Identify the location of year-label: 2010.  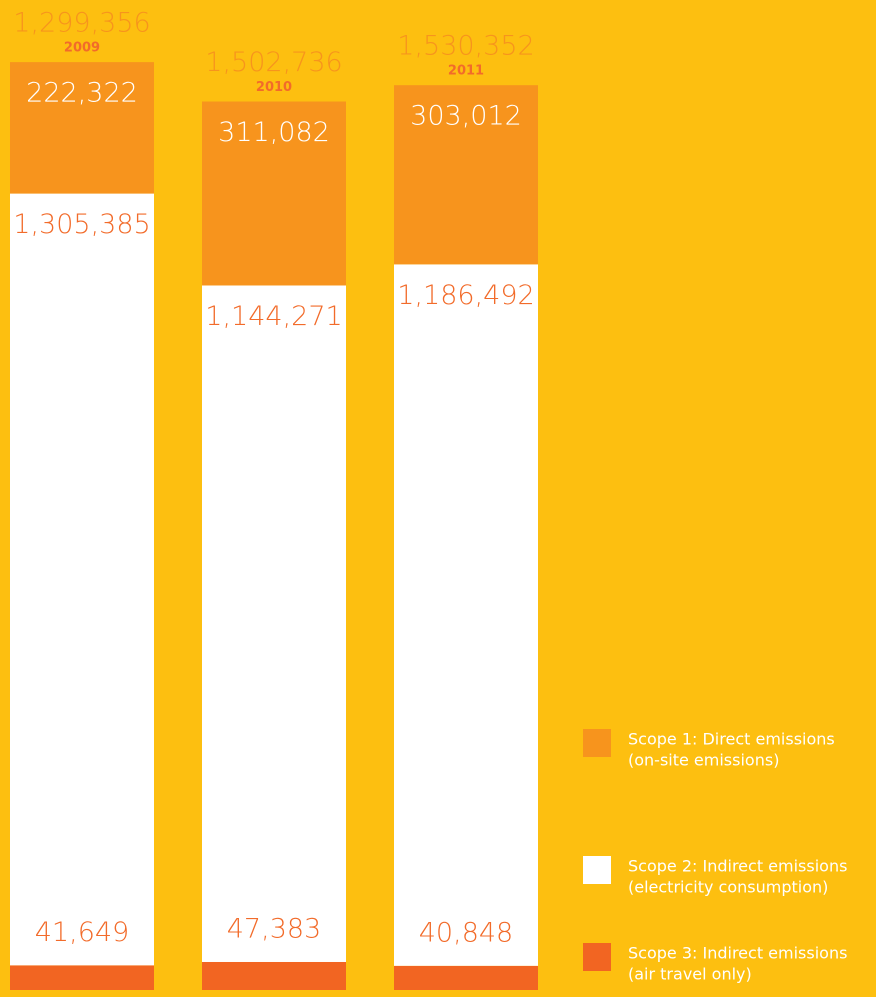
(274, 87).